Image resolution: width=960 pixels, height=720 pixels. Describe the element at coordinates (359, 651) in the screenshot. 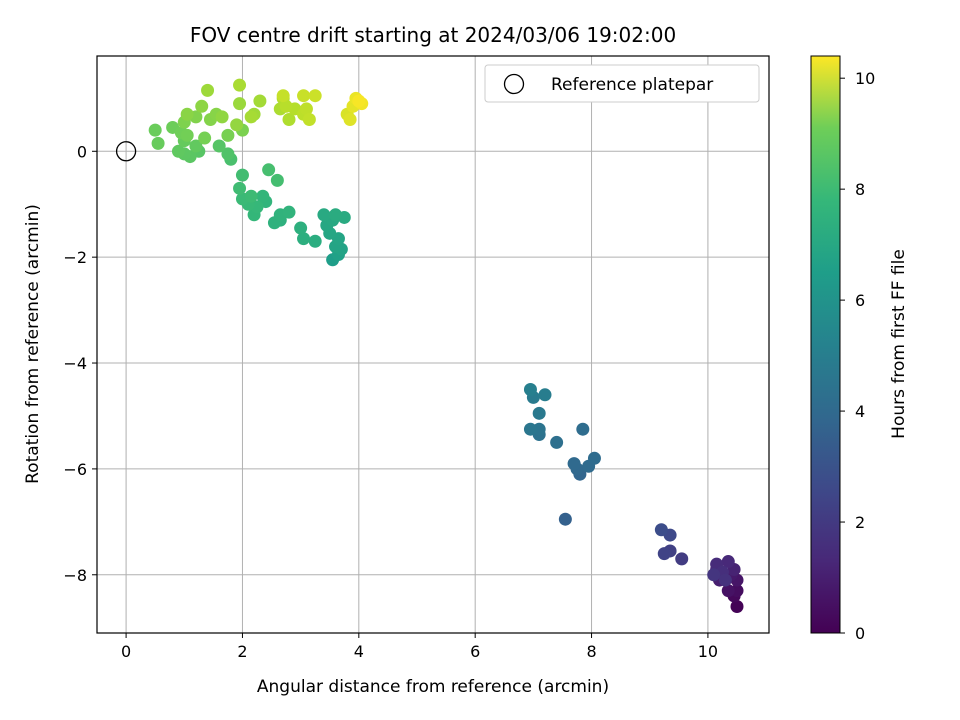

I see `x-tick-label: 4` at that location.